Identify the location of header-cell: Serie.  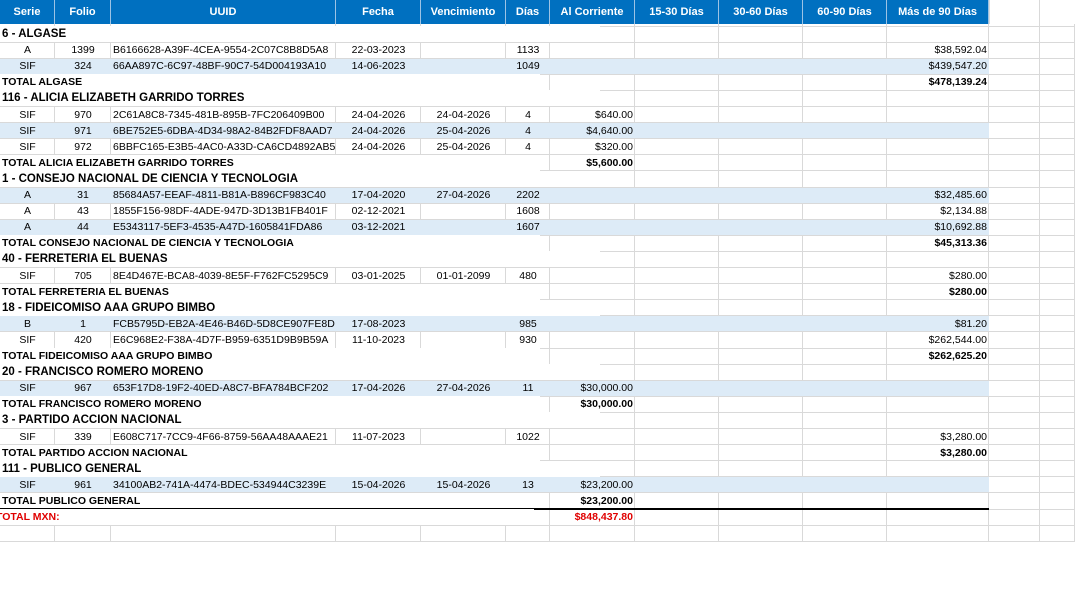
(27, 12).